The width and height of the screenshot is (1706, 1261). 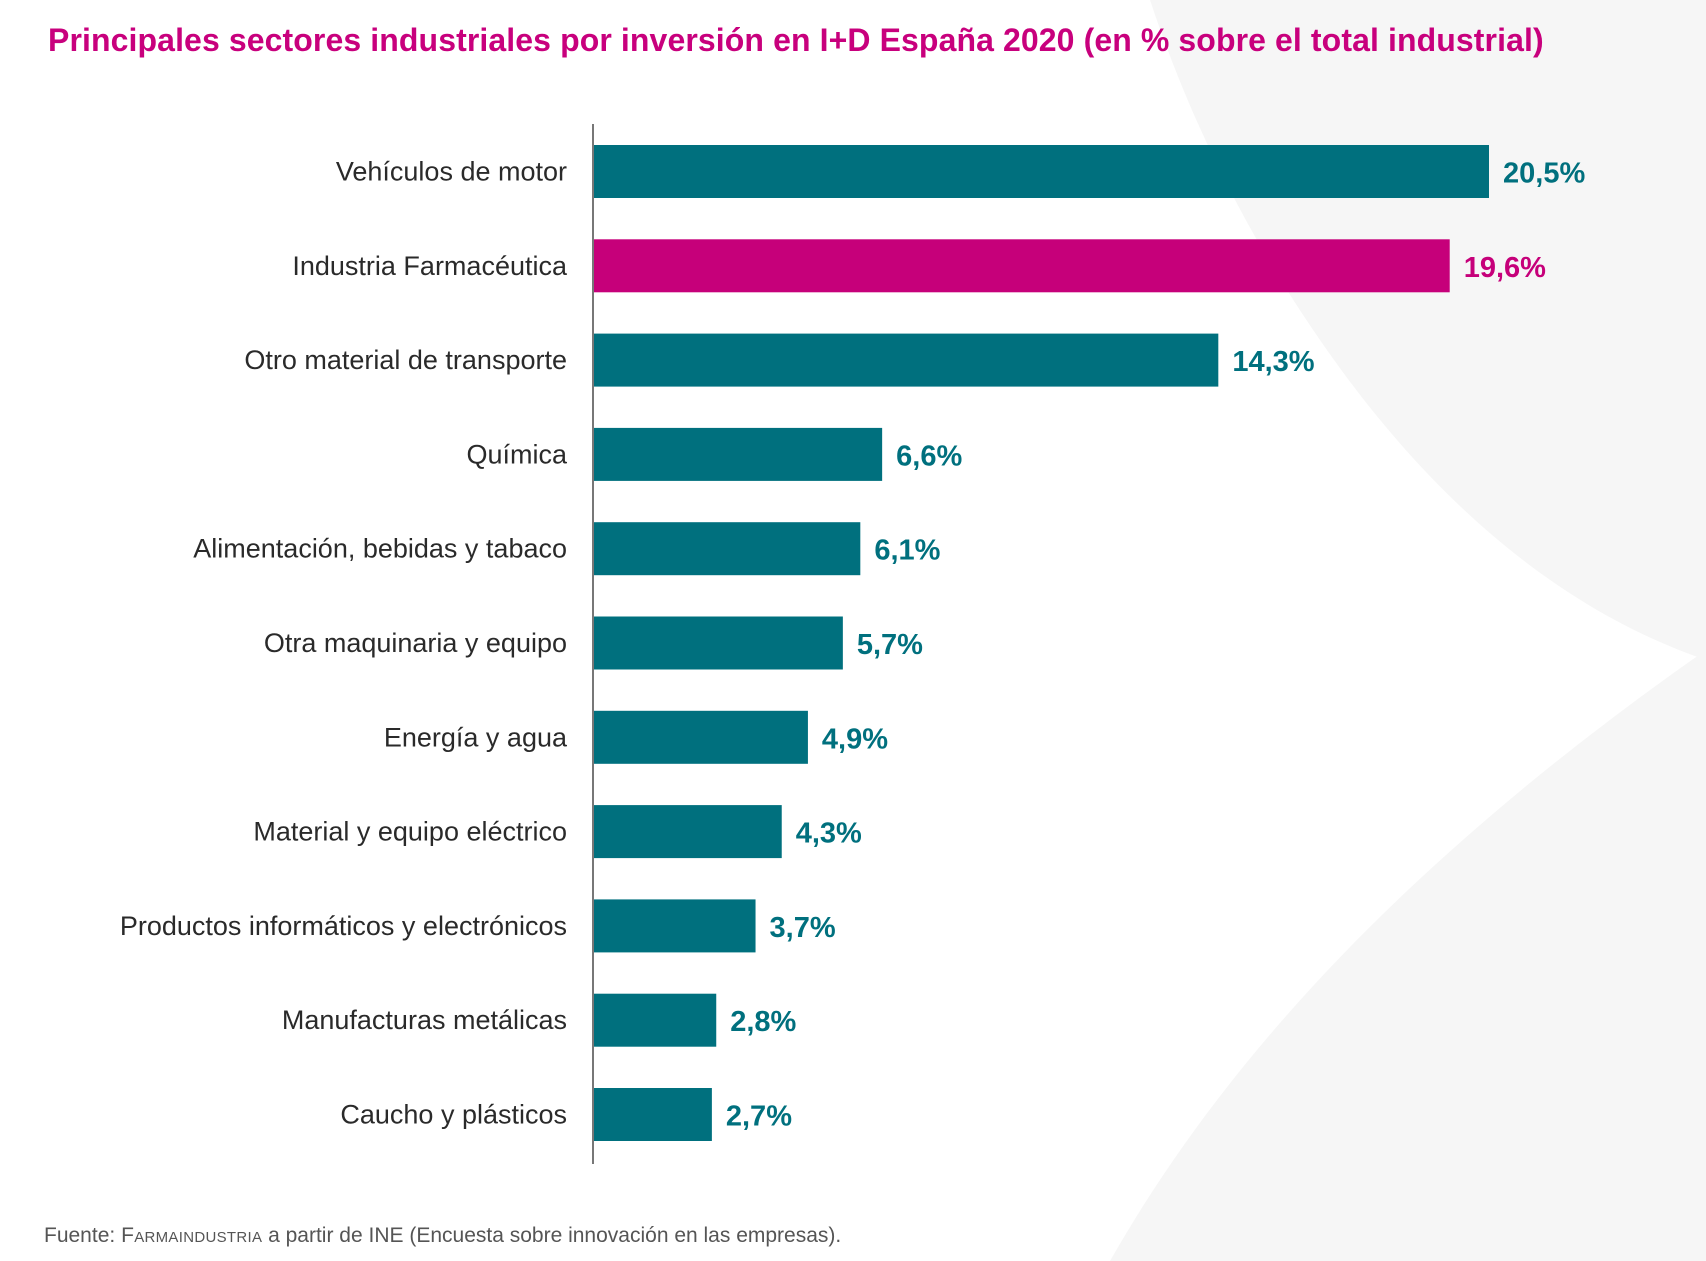 I want to click on value-label: 6,1%, so click(x=907, y=551).